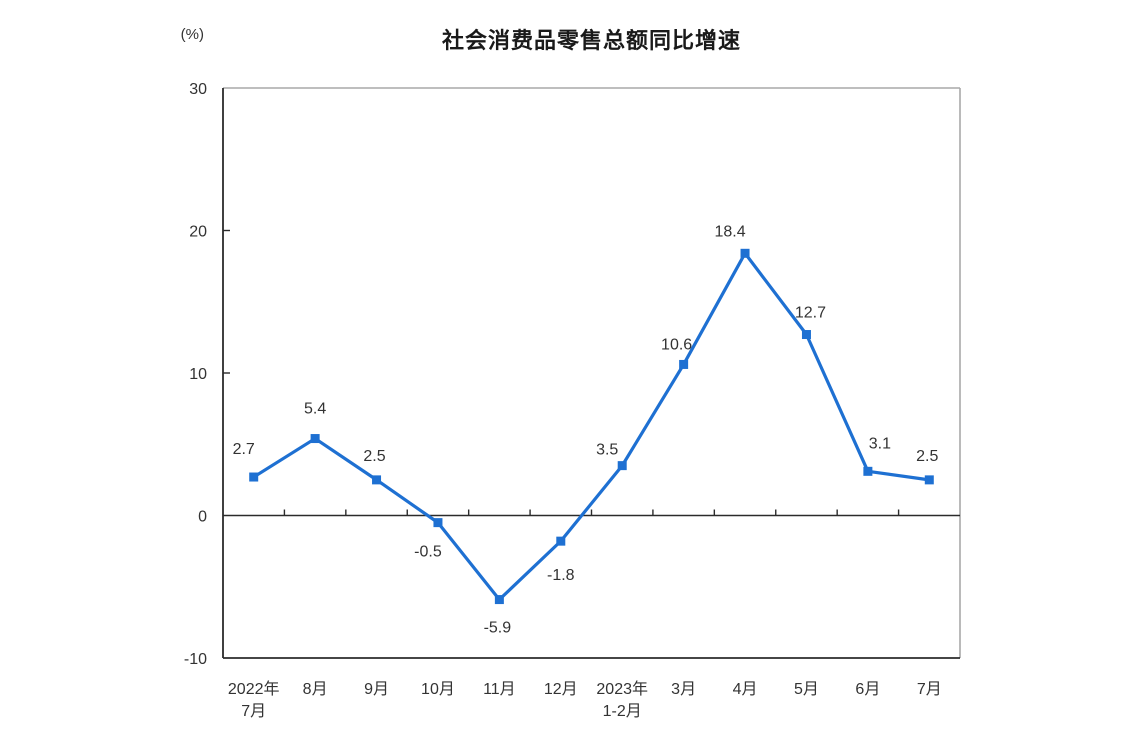 Image resolution: width=1130 pixels, height=731 pixels. I want to click on x-category-label: 10月, so click(438, 689).